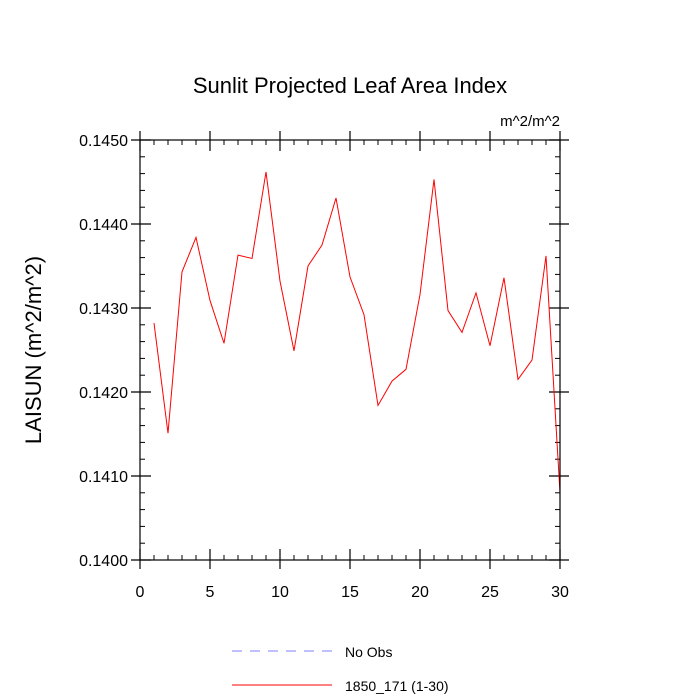 The image size is (700, 700). Describe the element at coordinates (103, 393) in the screenshot. I see `y-tick-label: 0.1420` at that location.